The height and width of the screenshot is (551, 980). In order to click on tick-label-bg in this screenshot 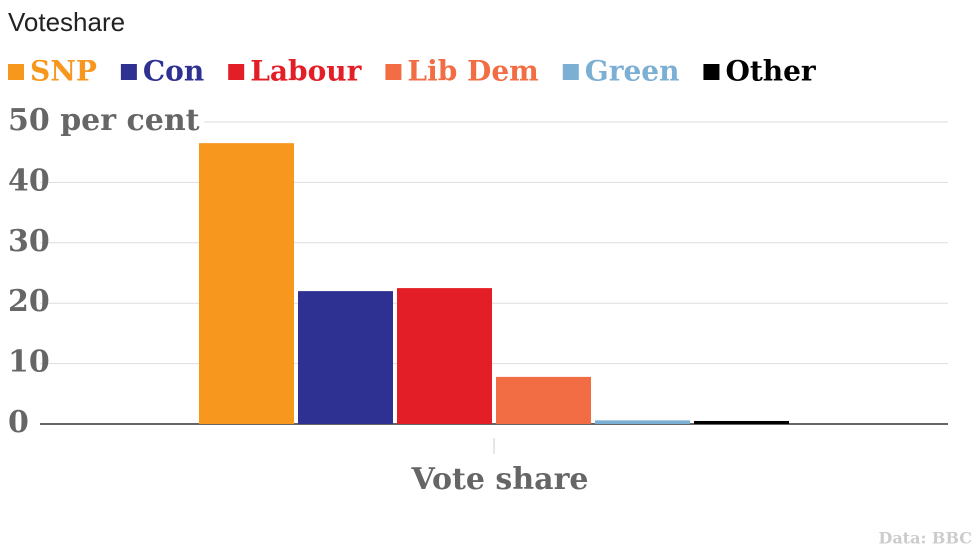, I will do `click(105, 120)`.